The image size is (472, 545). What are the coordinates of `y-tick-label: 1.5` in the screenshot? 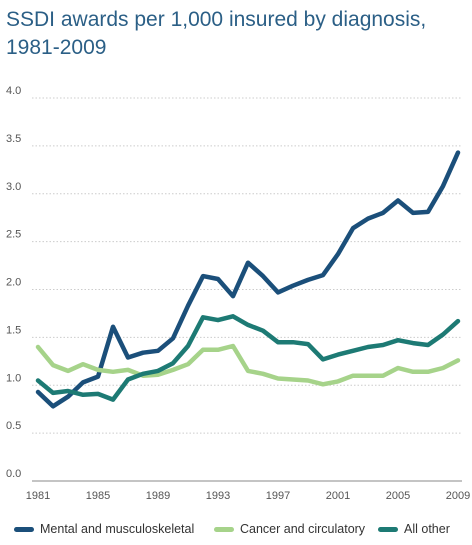 It's located at (13, 330).